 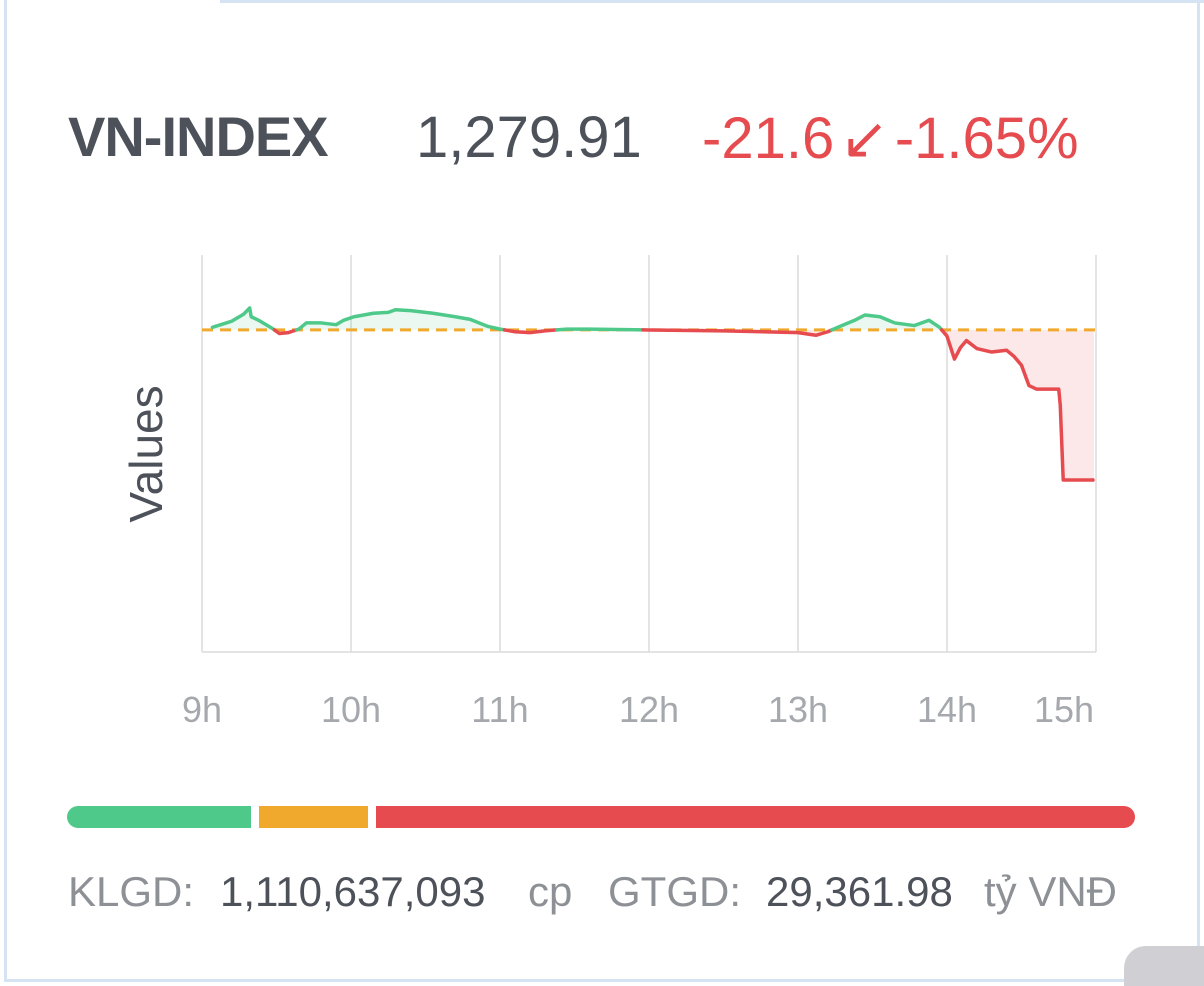 What do you see at coordinates (198, 136) in the screenshot?
I see `index-name: VN-INDEX` at bounding box center [198, 136].